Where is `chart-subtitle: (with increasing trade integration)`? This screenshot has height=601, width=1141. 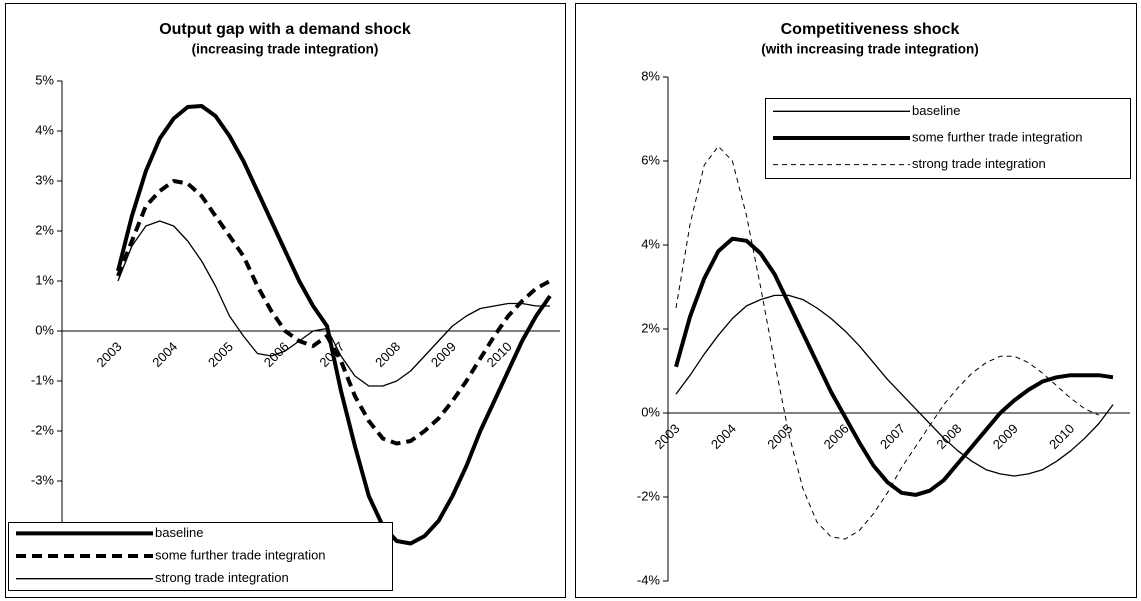
chart-subtitle: (with increasing trade integration) is located at coordinates (870, 49).